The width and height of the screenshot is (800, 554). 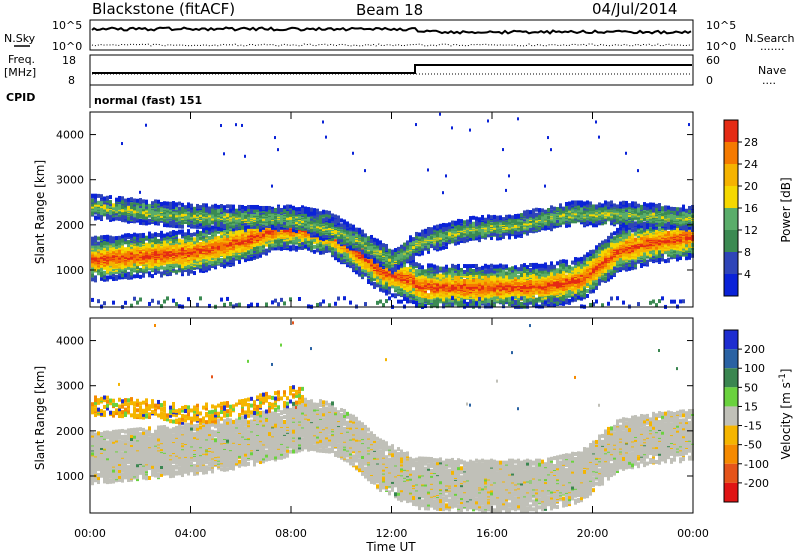 I want to click on noise-sky-trace, so click(x=391, y=31).